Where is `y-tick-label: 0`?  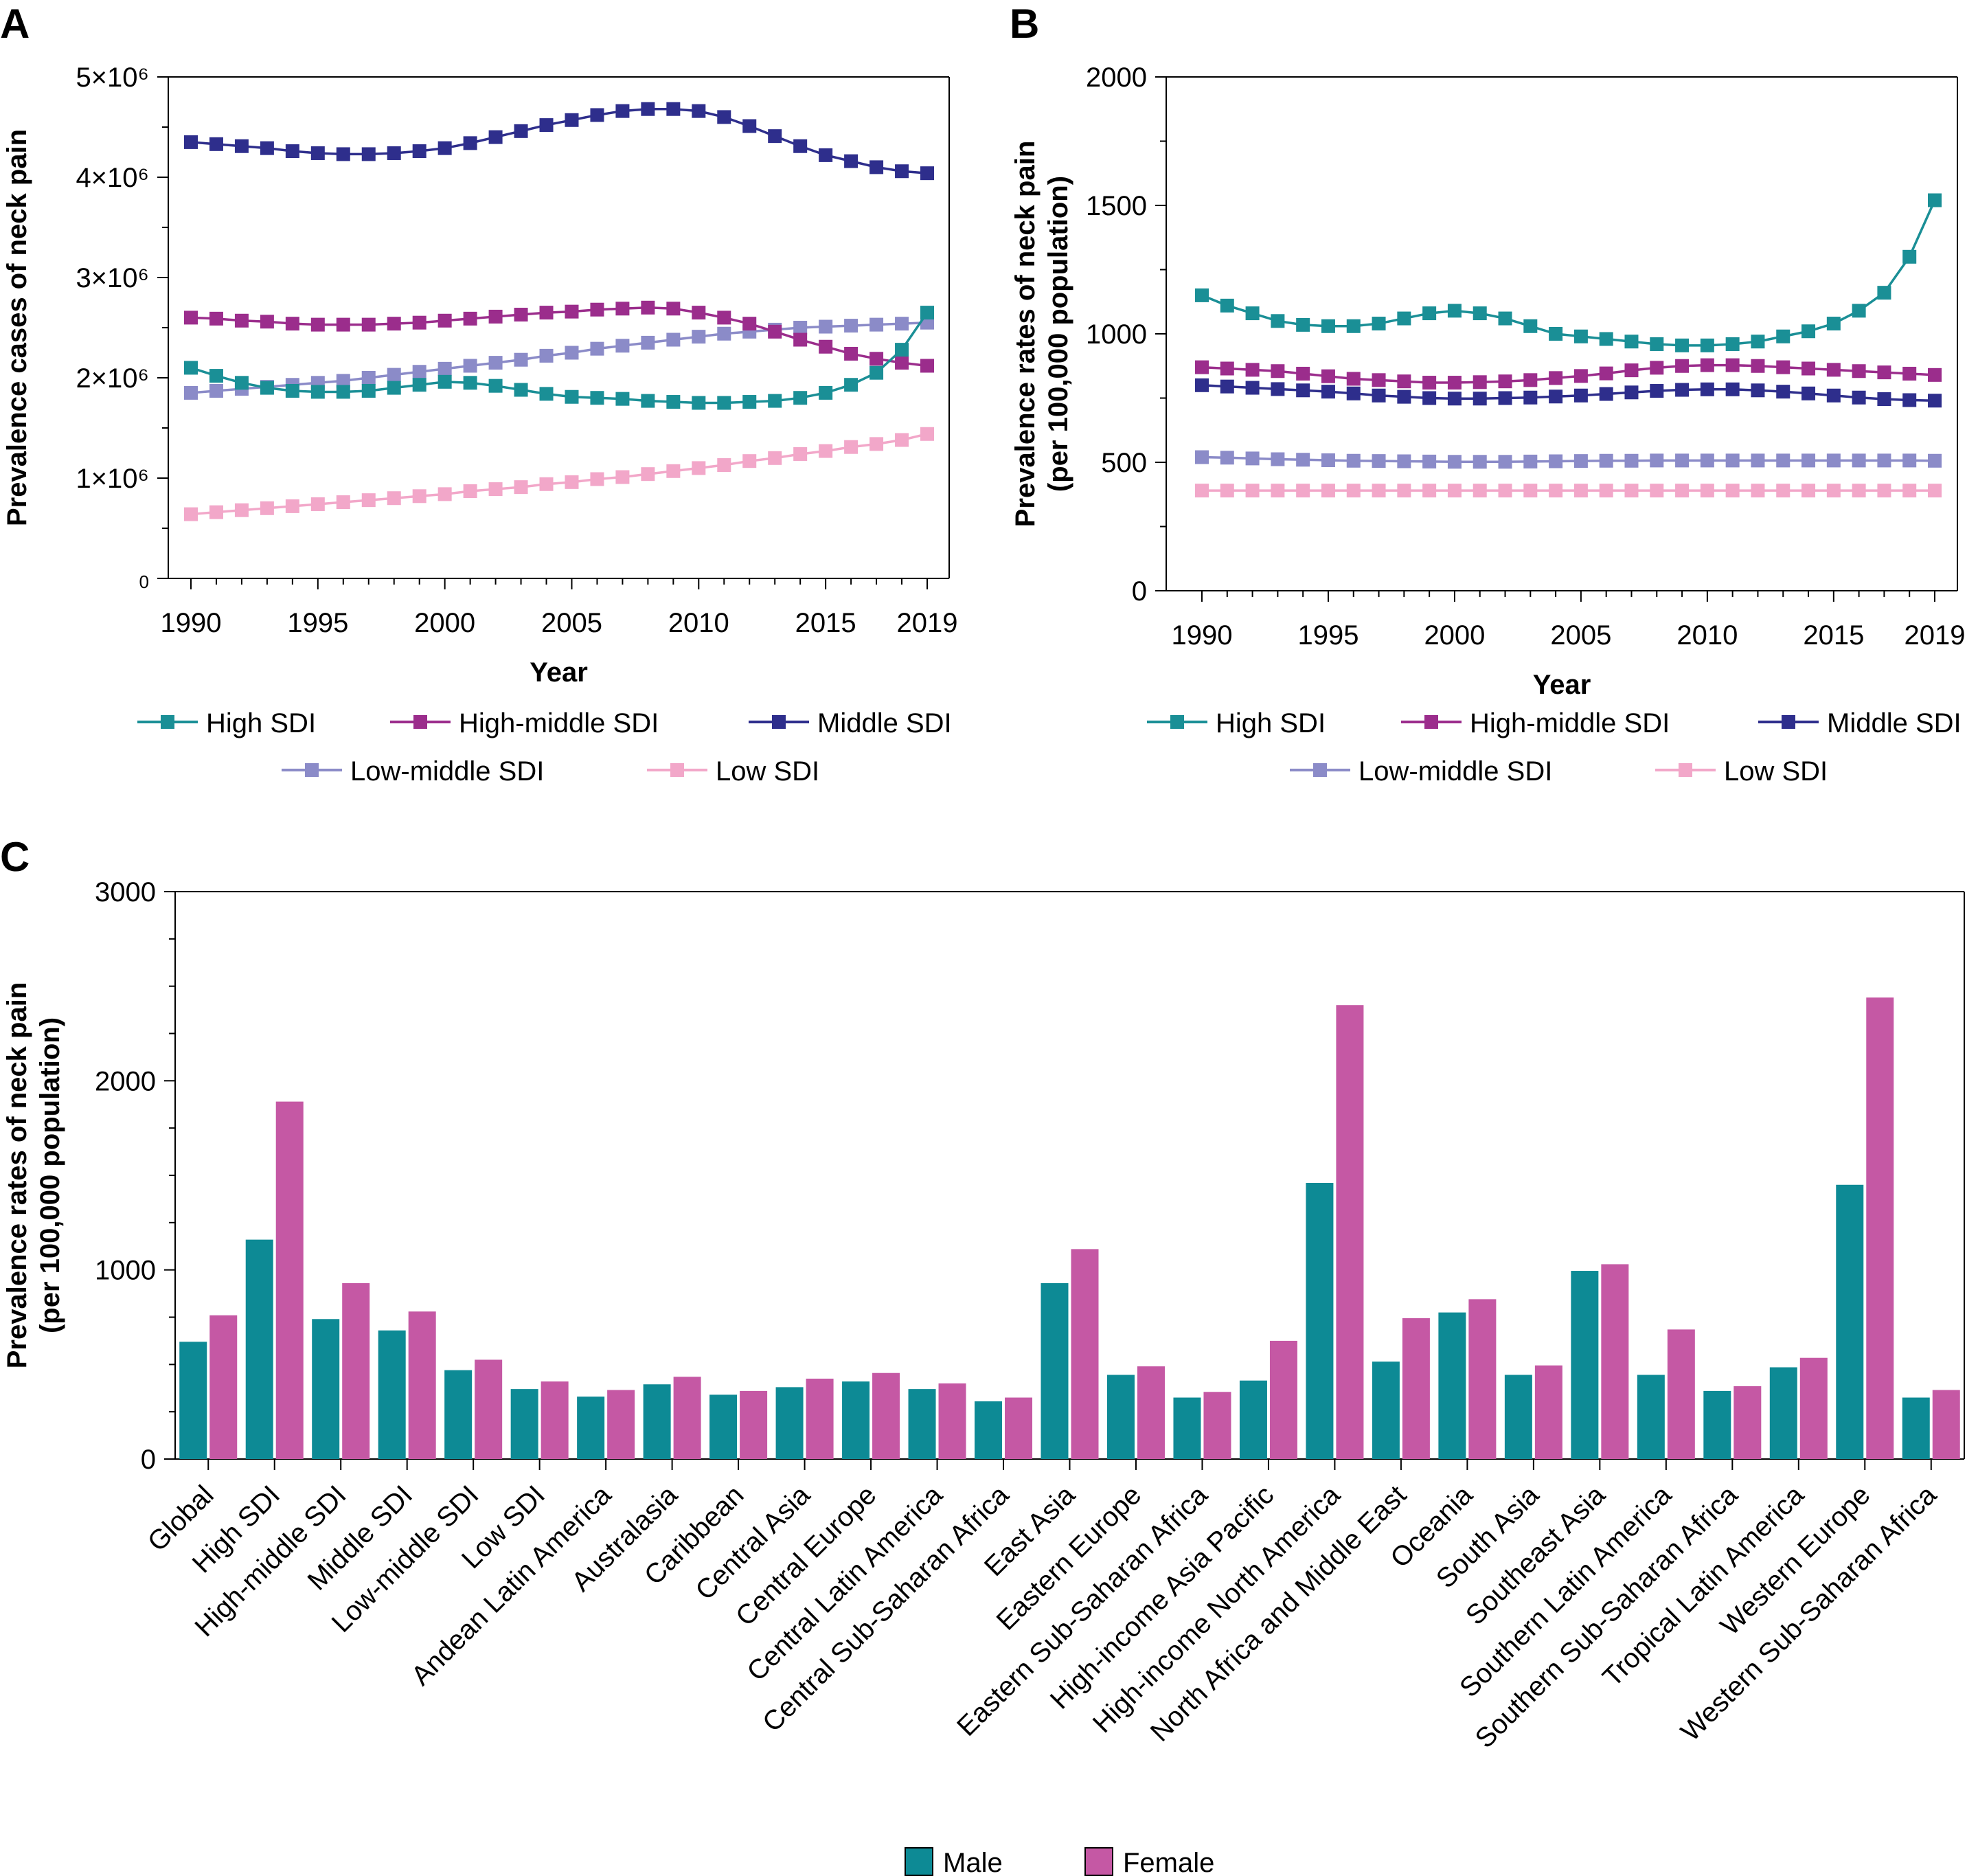
y-tick-label: 0 is located at coordinates (144, 582).